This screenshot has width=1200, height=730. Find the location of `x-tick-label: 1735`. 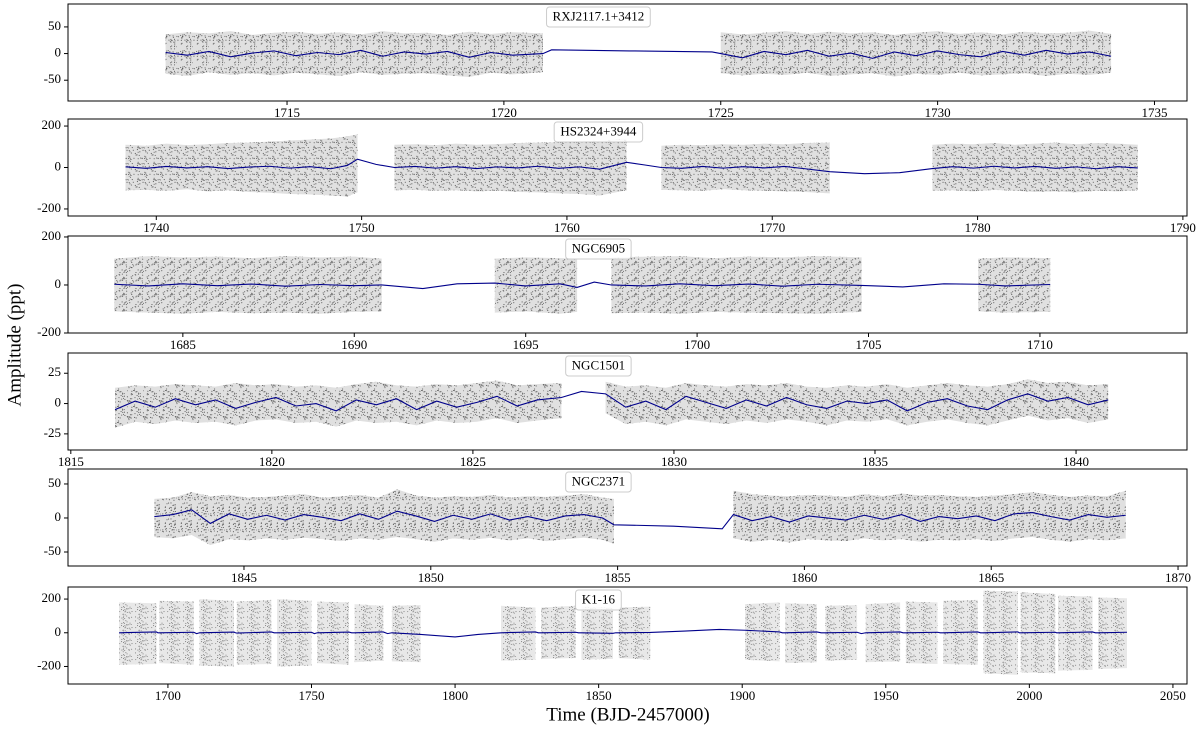

x-tick-label: 1735 is located at coordinates (1154, 112).